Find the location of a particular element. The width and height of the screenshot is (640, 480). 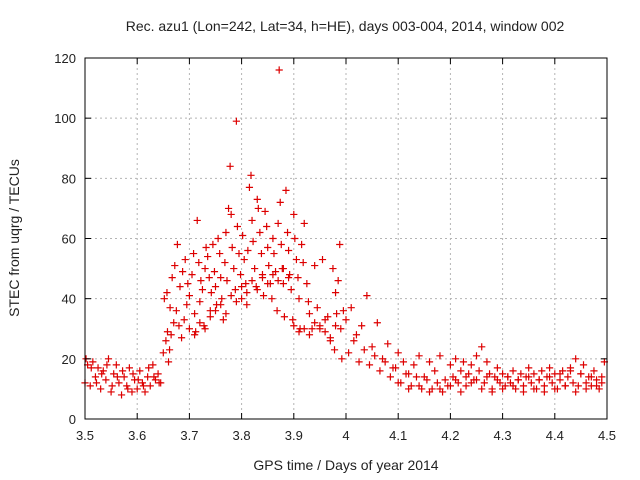

y-tick-label: 100 is located at coordinates (65, 118).